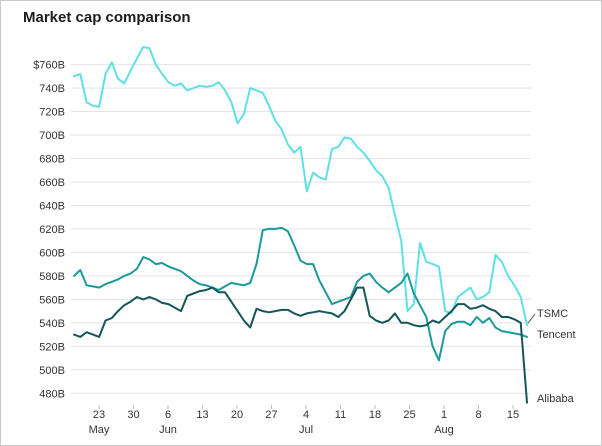 The height and width of the screenshot is (446, 602). Describe the element at coordinates (168, 415) in the screenshot. I see `x-tick-label: 6` at that location.